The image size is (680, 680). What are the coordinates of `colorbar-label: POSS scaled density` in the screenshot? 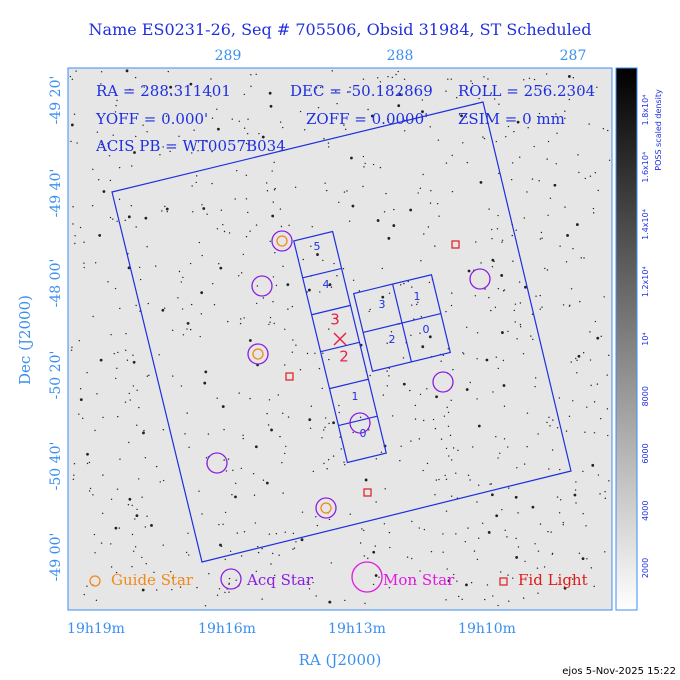 It's located at (658, 130).